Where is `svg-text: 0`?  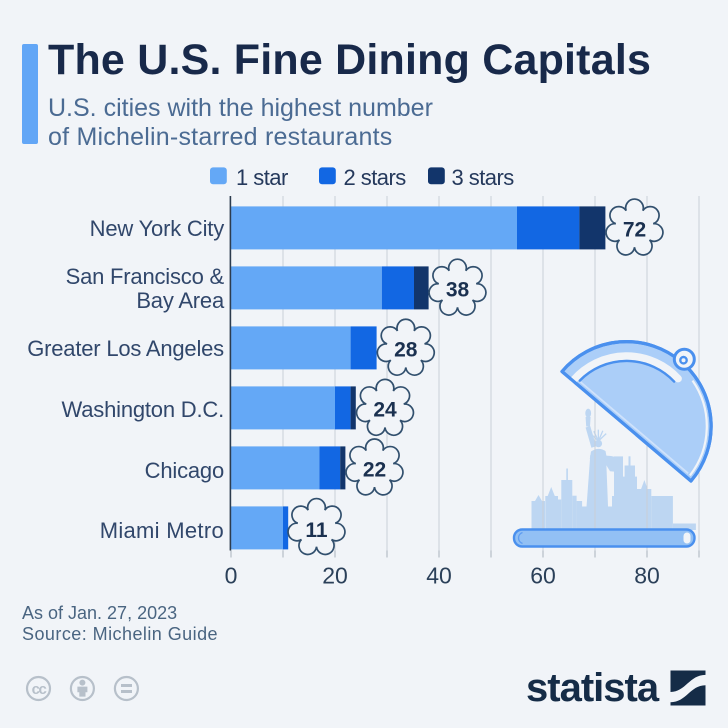 svg-text: 0 is located at coordinates (231, 576).